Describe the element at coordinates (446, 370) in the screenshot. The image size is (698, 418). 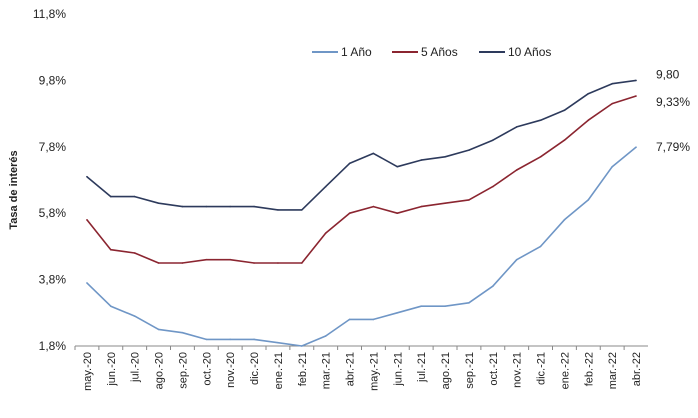
I see `x-tick-label: ago.-21` at that location.